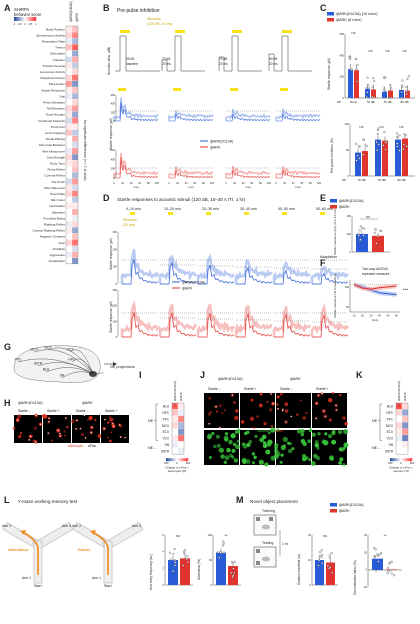 Image resolution: width=420 pixels, height=624 pixels. What do you see at coordinates (401, 98) in the screenshot?
I see `c-top-d110a-dot` at bounding box center [401, 98].